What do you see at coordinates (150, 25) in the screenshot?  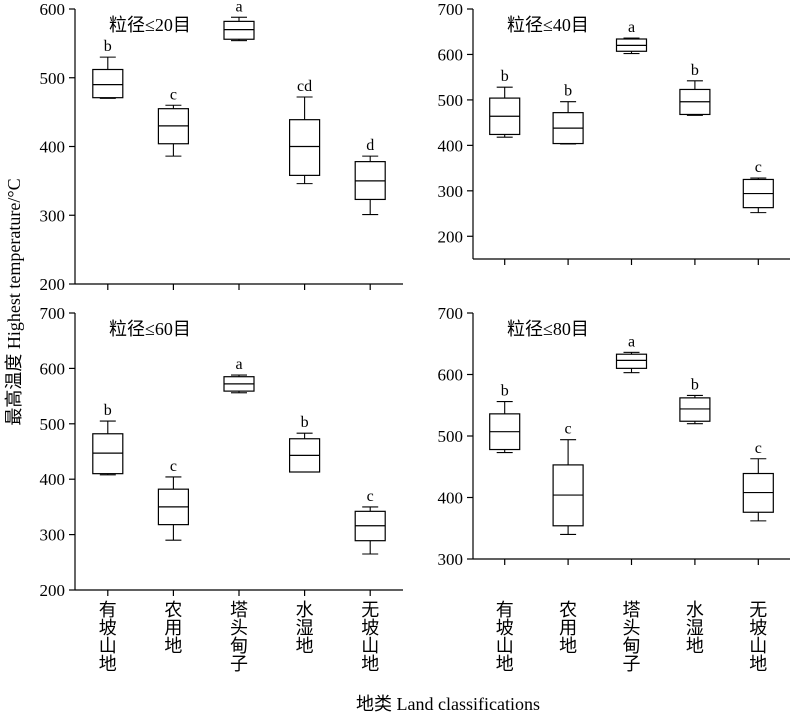 I see `panel-title: 粒径≤20目` at bounding box center [150, 25].